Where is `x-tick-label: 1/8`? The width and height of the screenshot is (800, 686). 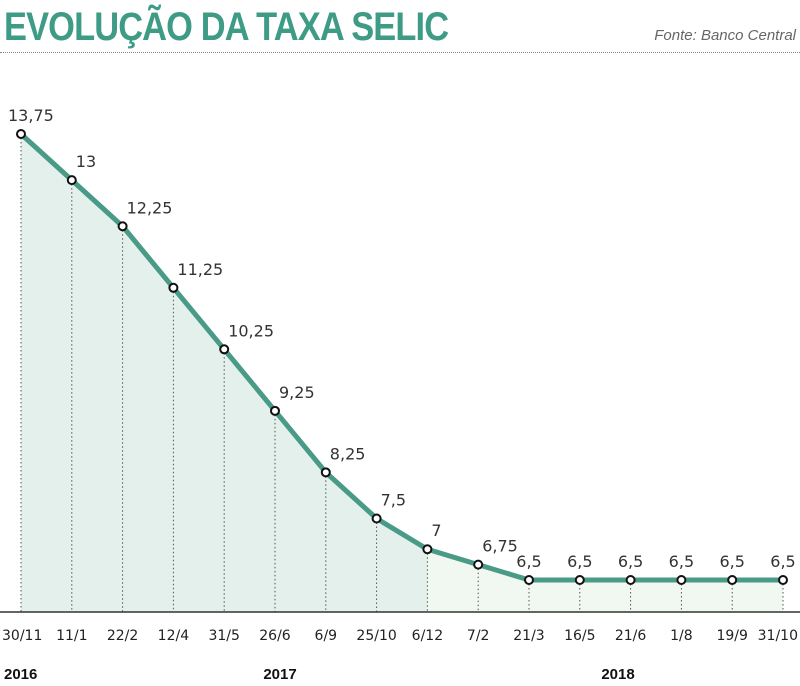 x-tick-label: 1/8 is located at coordinates (681, 636).